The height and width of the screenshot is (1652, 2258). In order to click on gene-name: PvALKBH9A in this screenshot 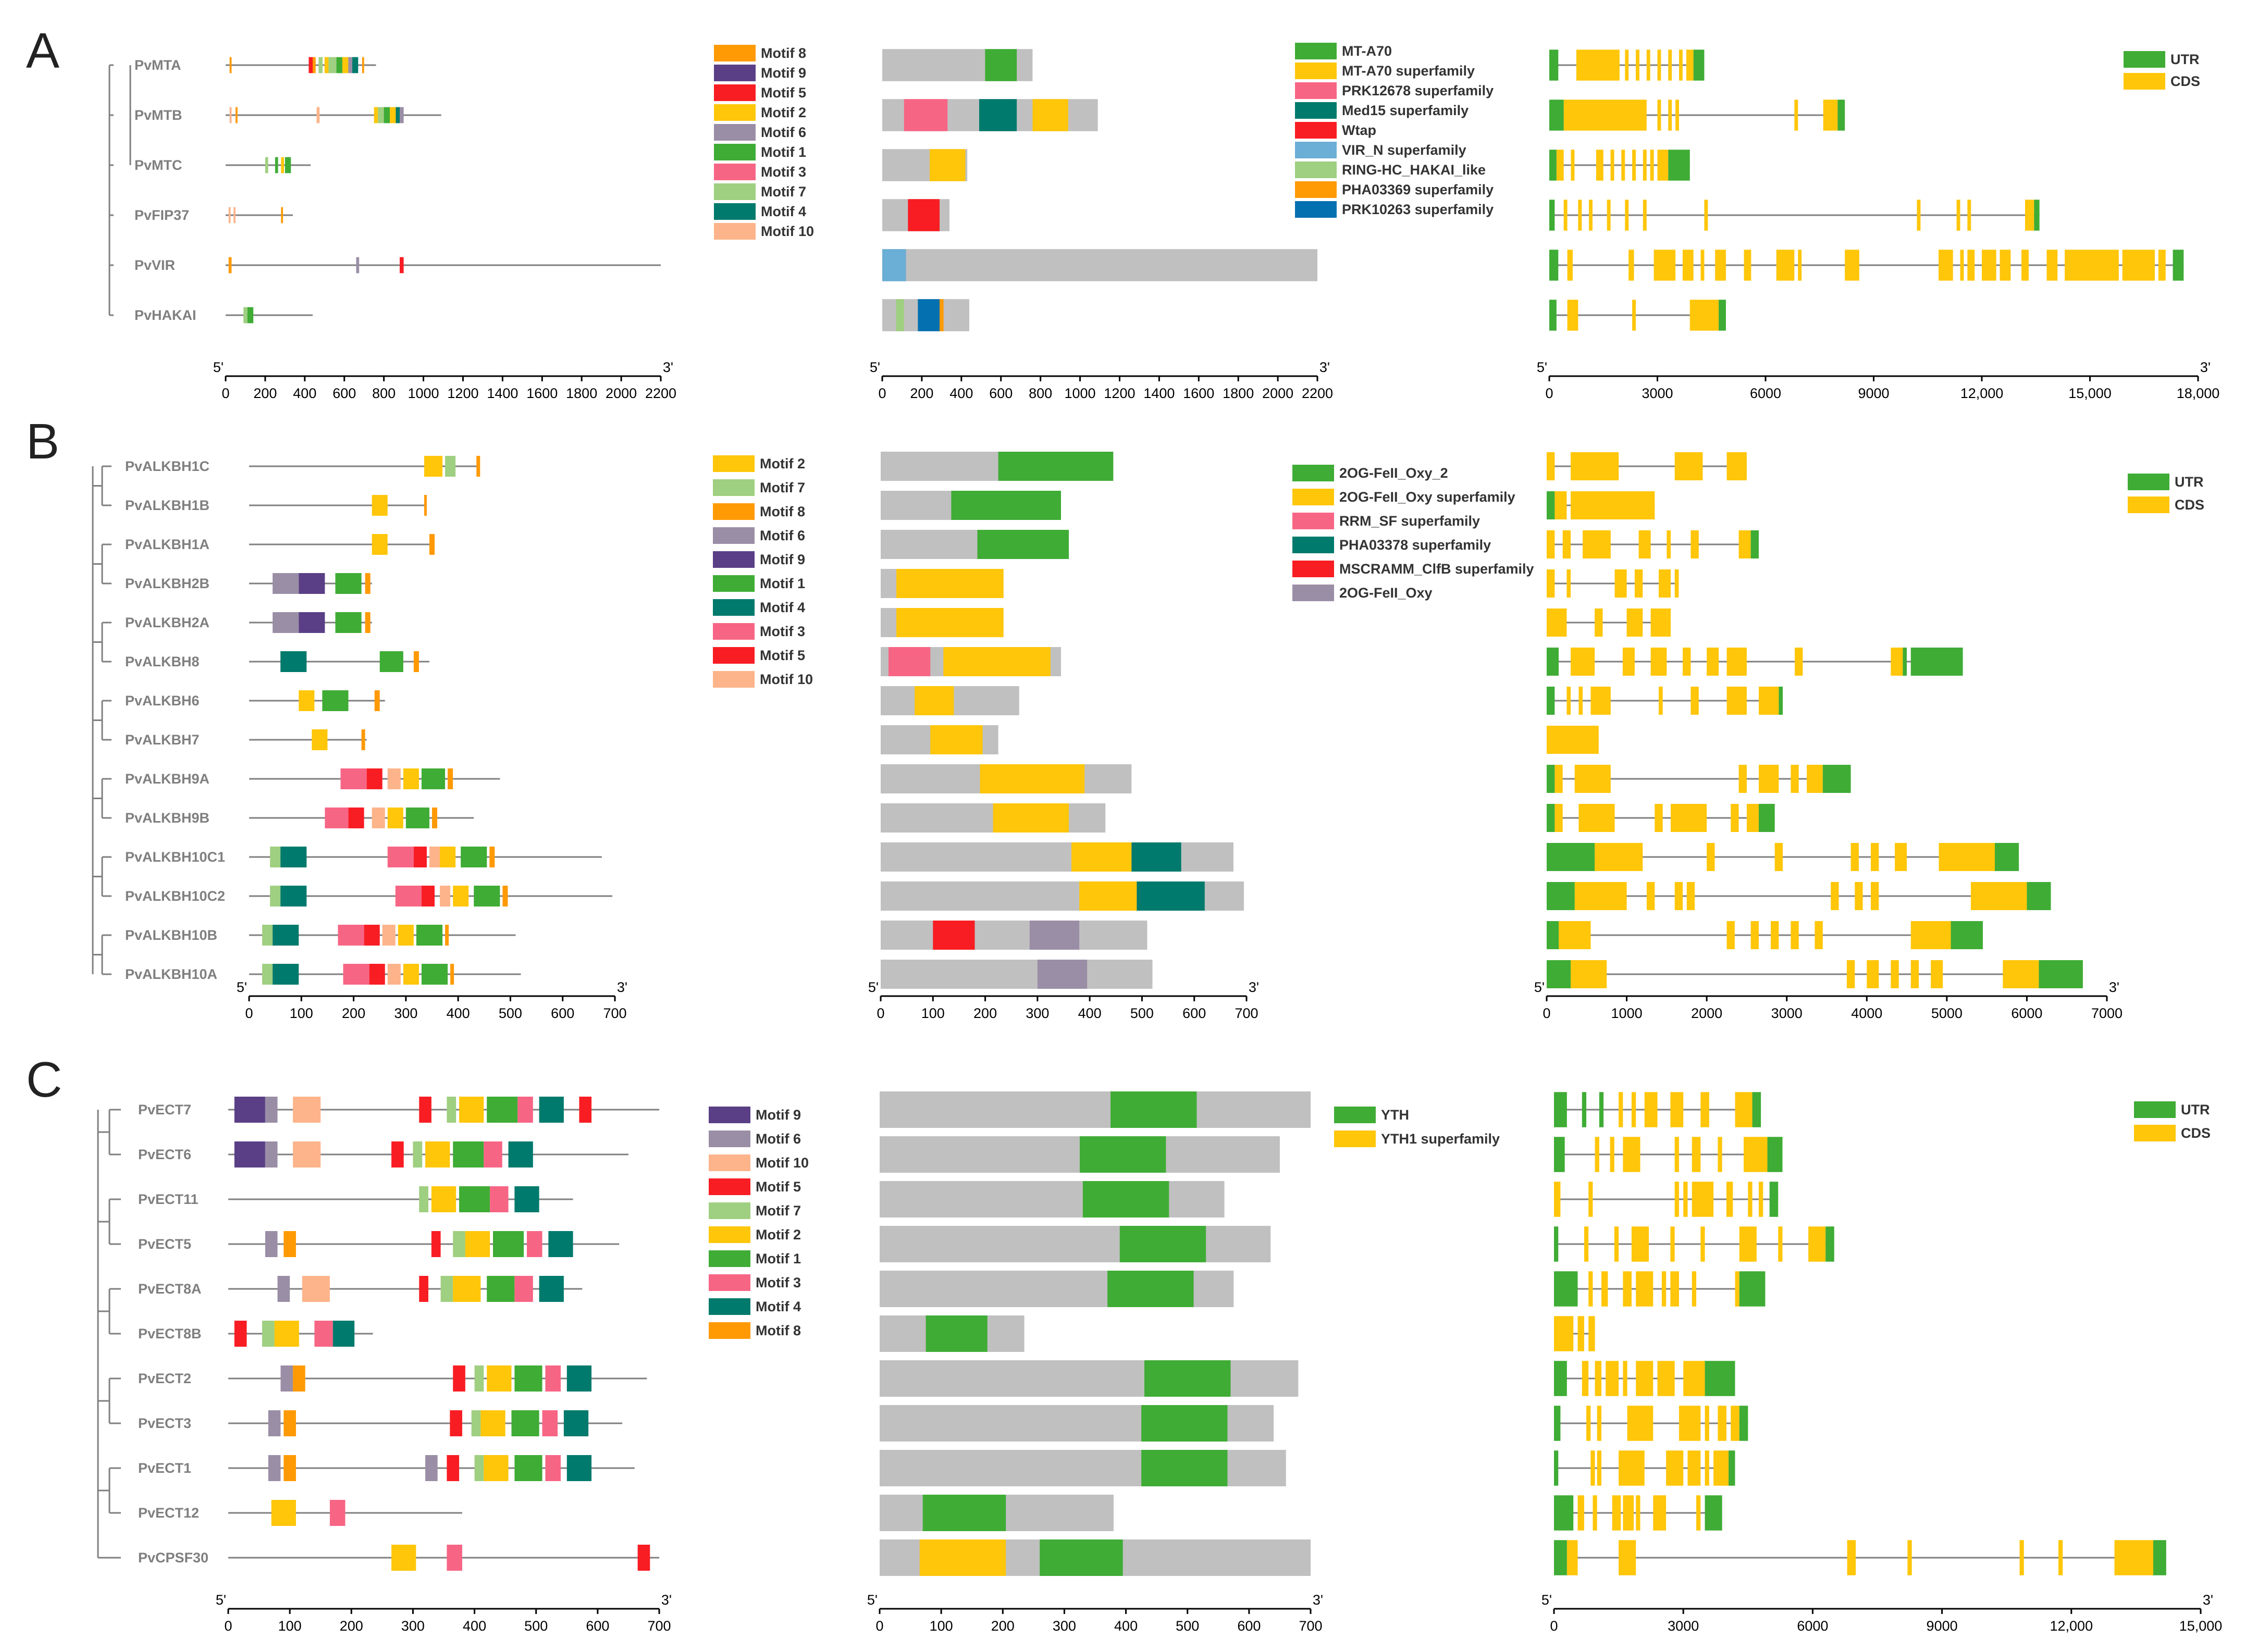, I will do `click(167, 779)`.